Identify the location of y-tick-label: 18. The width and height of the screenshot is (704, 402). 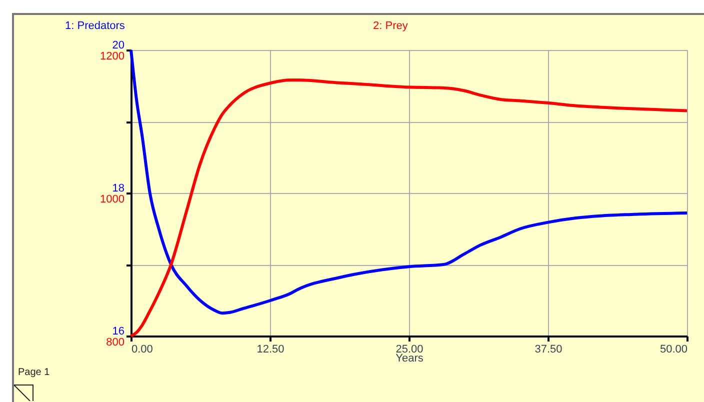
(118, 188).